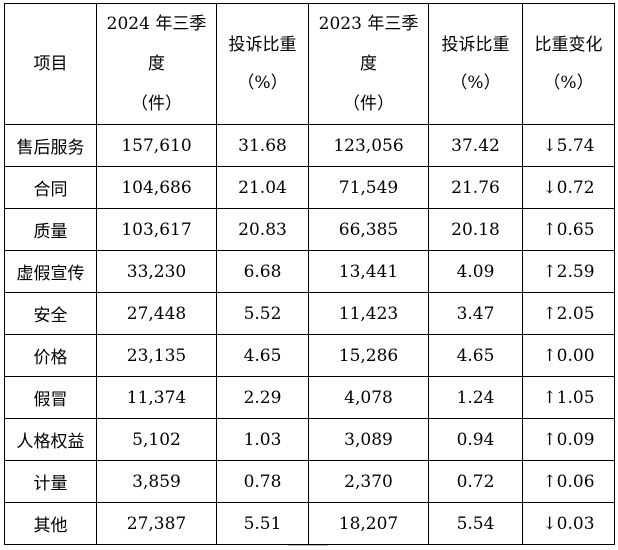  What do you see at coordinates (568, 481) in the screenshot?
I see `cell-change: ↑0.06` at bounding box center [568, 481].